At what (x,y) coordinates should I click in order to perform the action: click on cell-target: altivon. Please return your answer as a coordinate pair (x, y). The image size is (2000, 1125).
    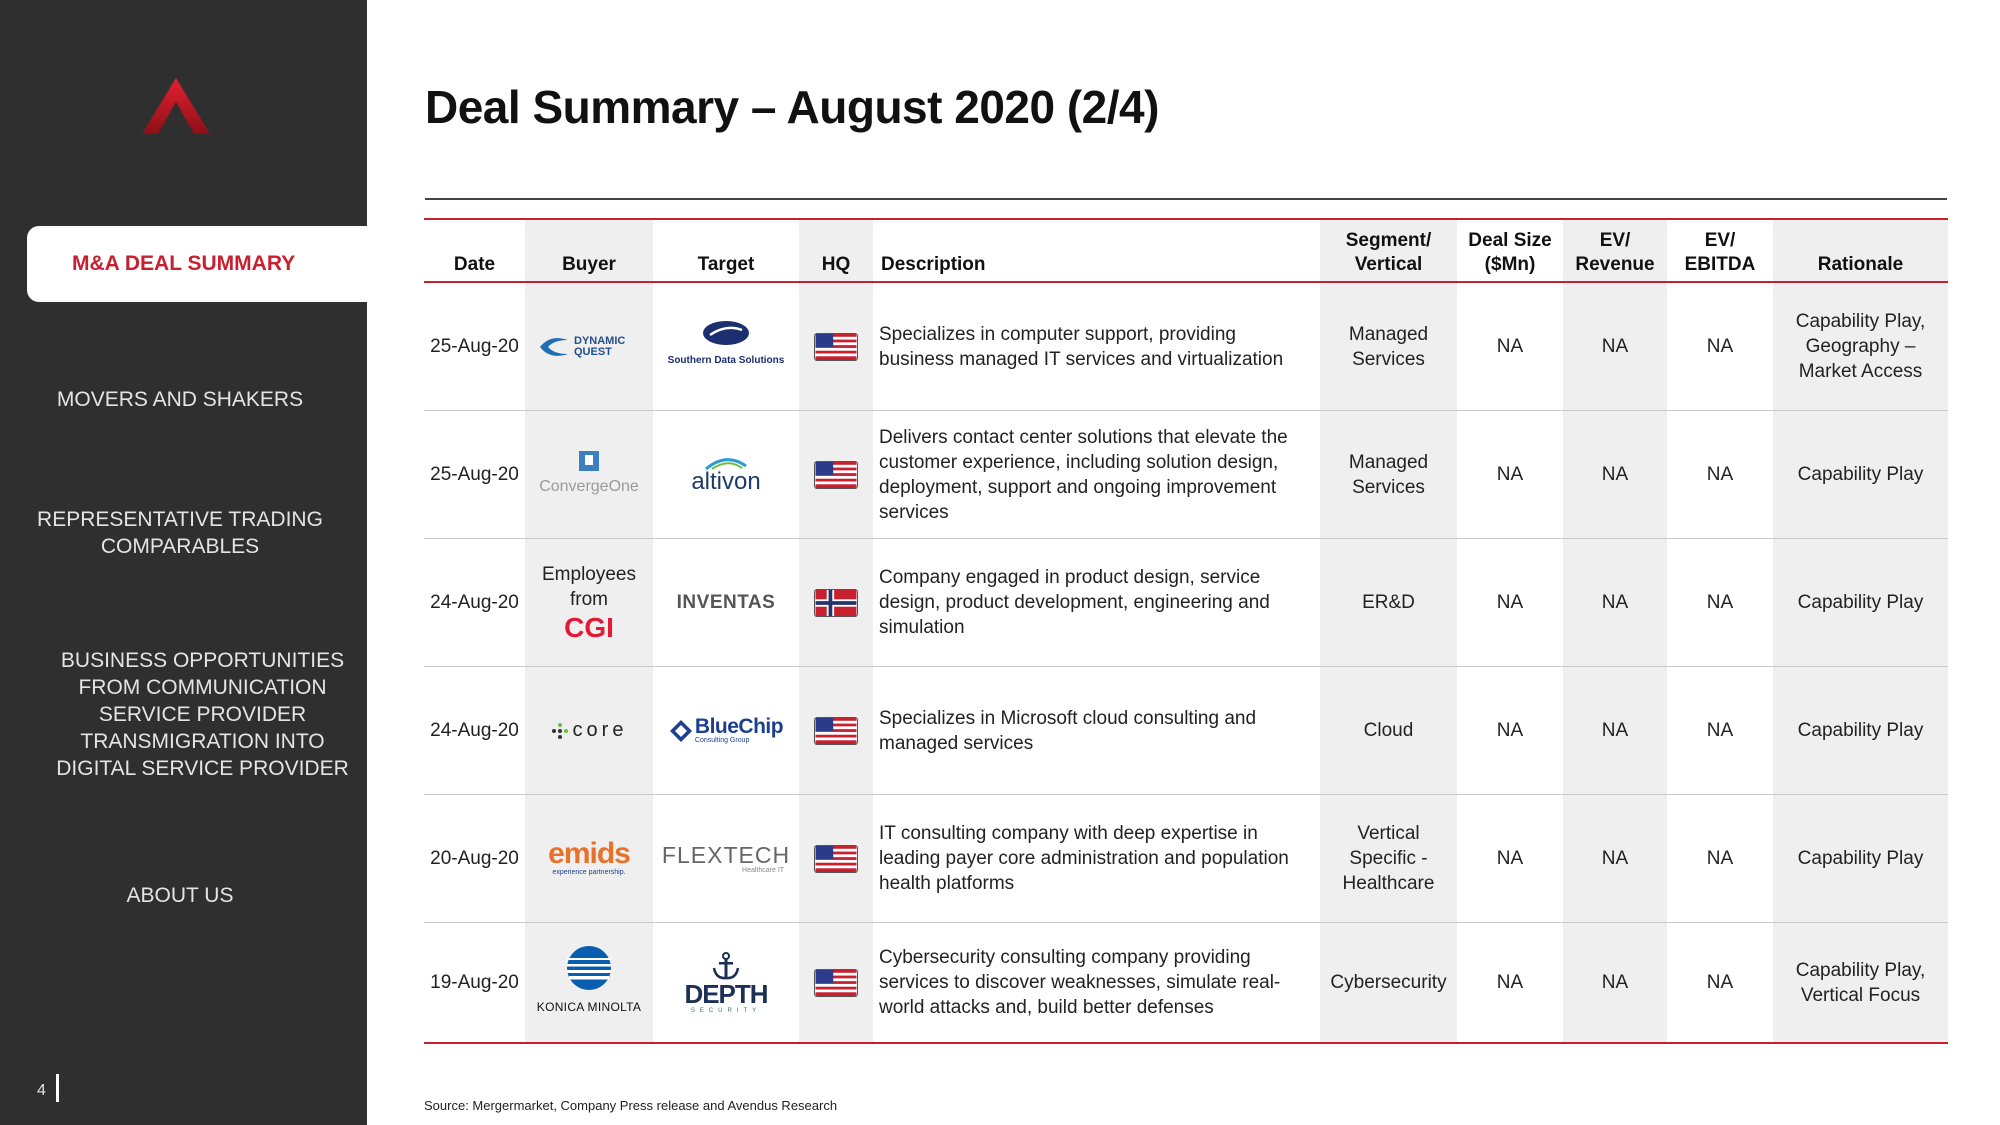
    Looking at the image, I should click on (726, 474).